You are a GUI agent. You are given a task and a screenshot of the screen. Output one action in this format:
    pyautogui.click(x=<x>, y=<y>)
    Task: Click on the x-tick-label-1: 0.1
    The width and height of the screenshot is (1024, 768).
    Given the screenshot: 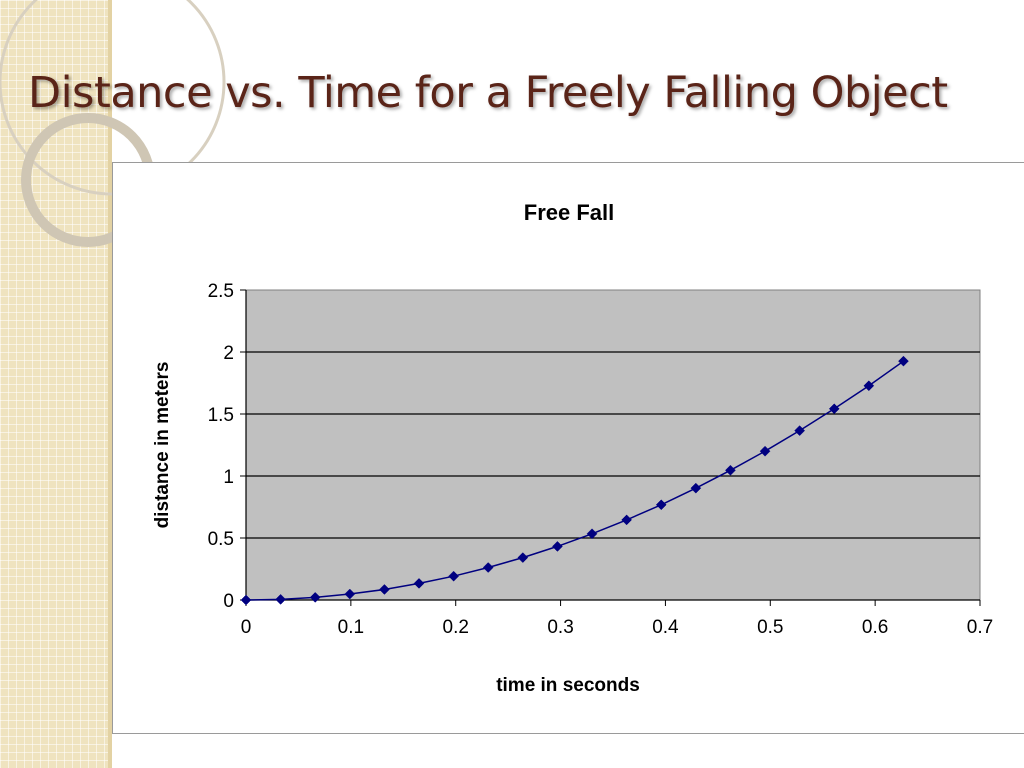 What is the action you would take?
    pyautogui.click(x=351, y=627)
    